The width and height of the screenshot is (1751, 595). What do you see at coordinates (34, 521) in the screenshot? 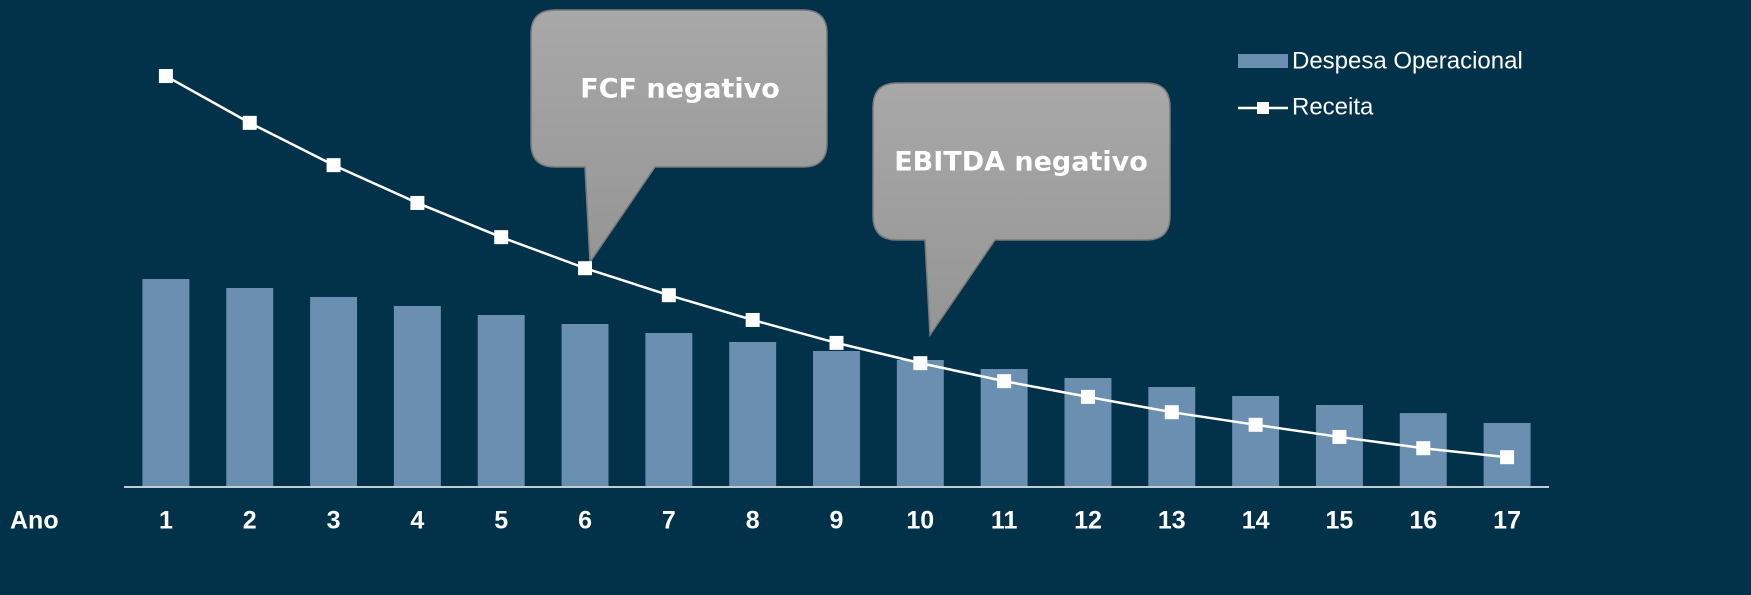
I see `x-axis-label: Ano` at bounding box center [34, 521].